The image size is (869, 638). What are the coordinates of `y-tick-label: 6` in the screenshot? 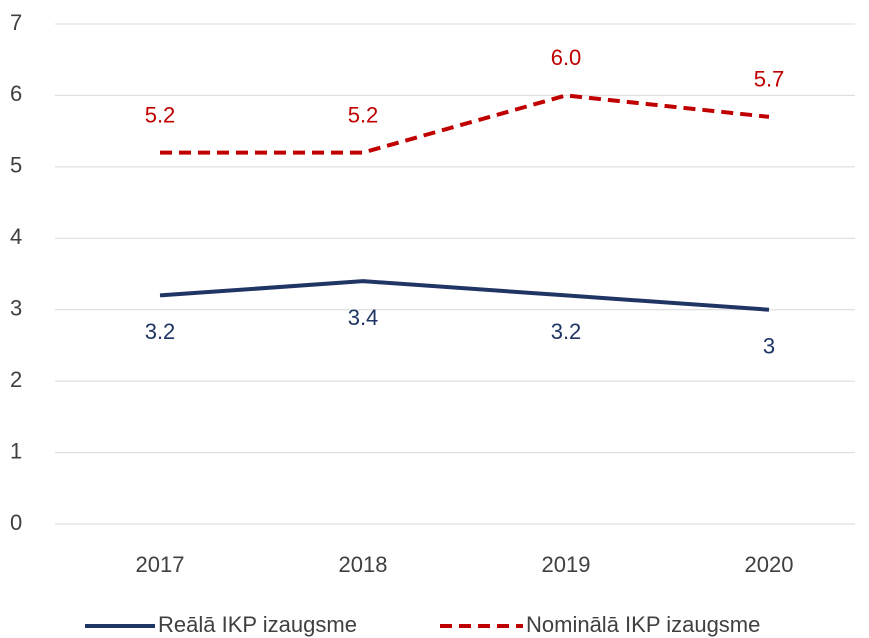 It's located at (16, 93).